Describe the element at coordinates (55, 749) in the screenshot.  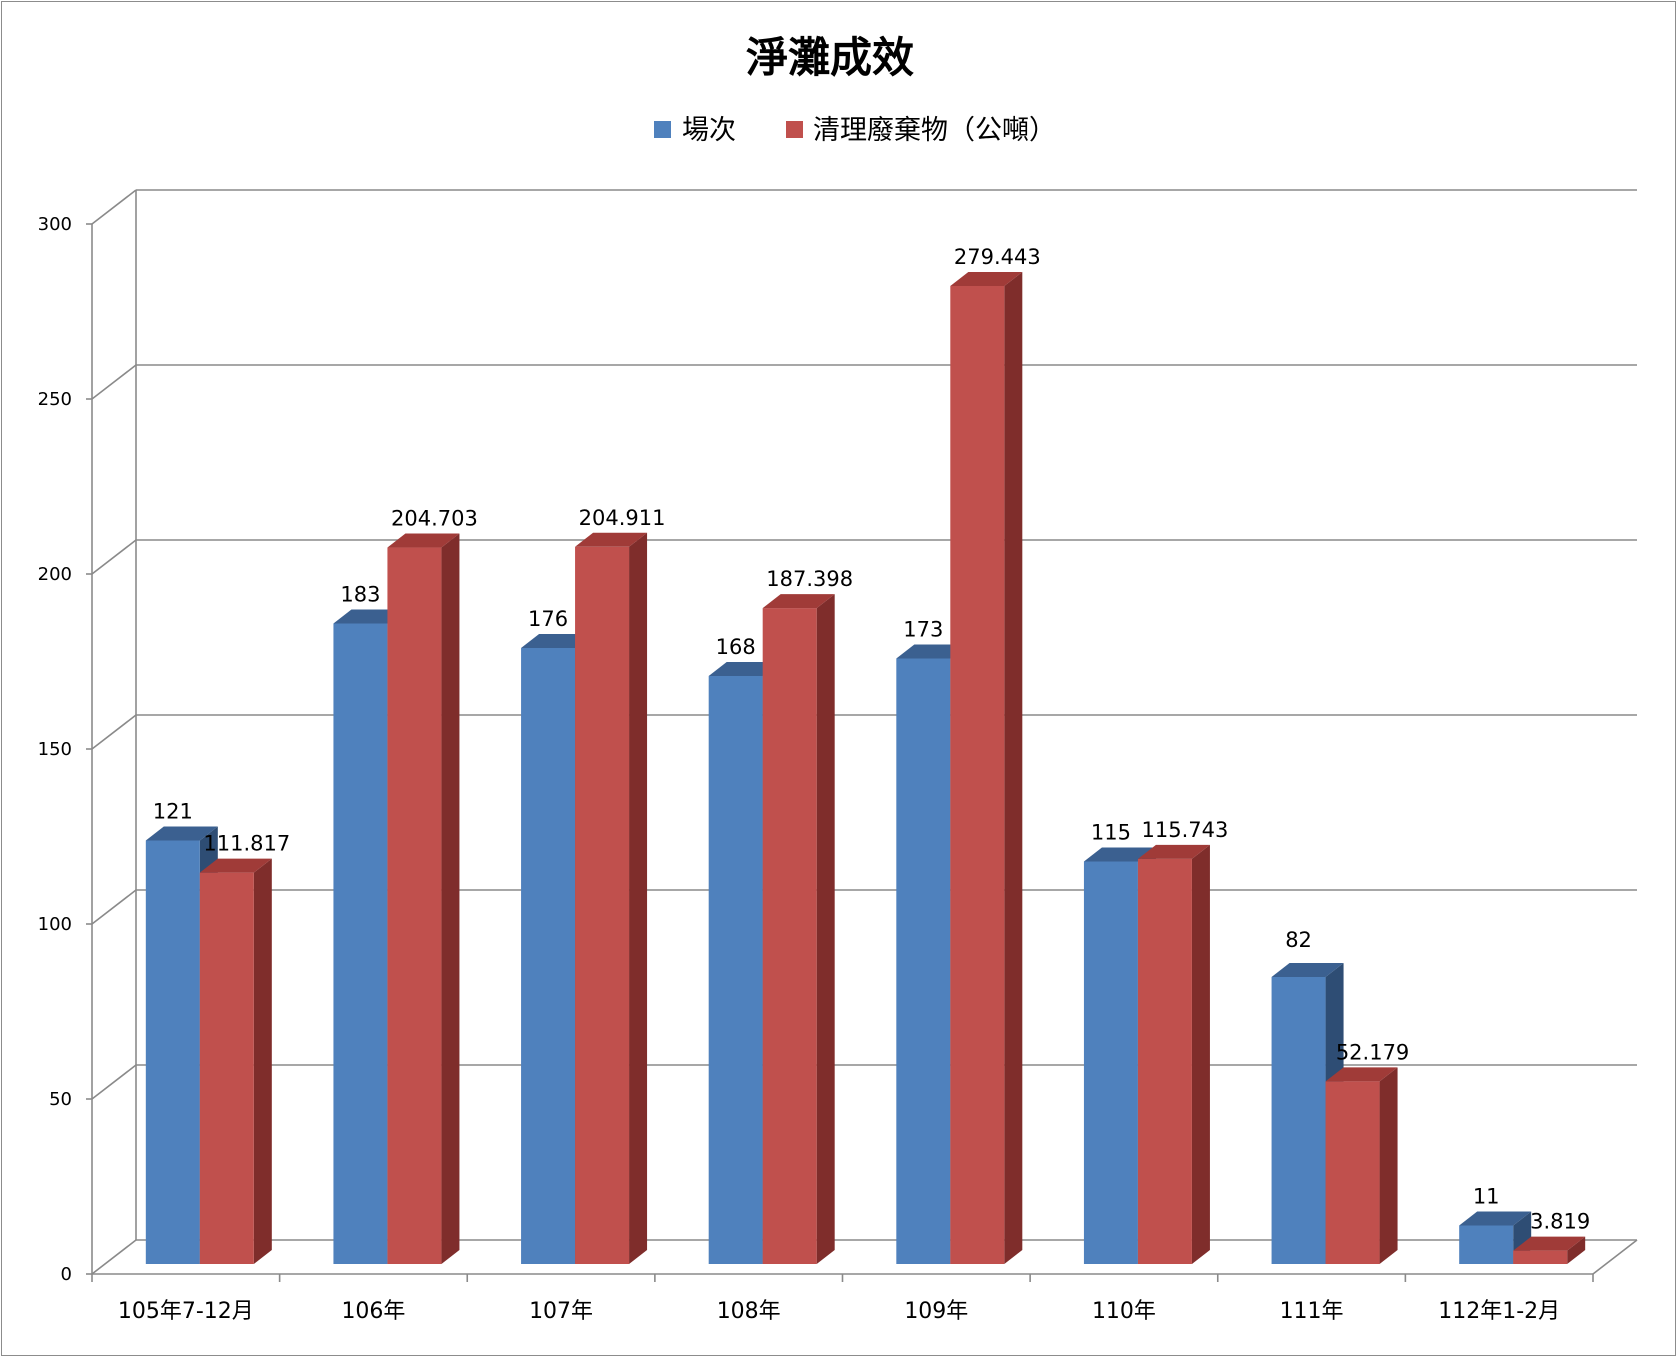
I see `y-tick-label: 150` at that location.